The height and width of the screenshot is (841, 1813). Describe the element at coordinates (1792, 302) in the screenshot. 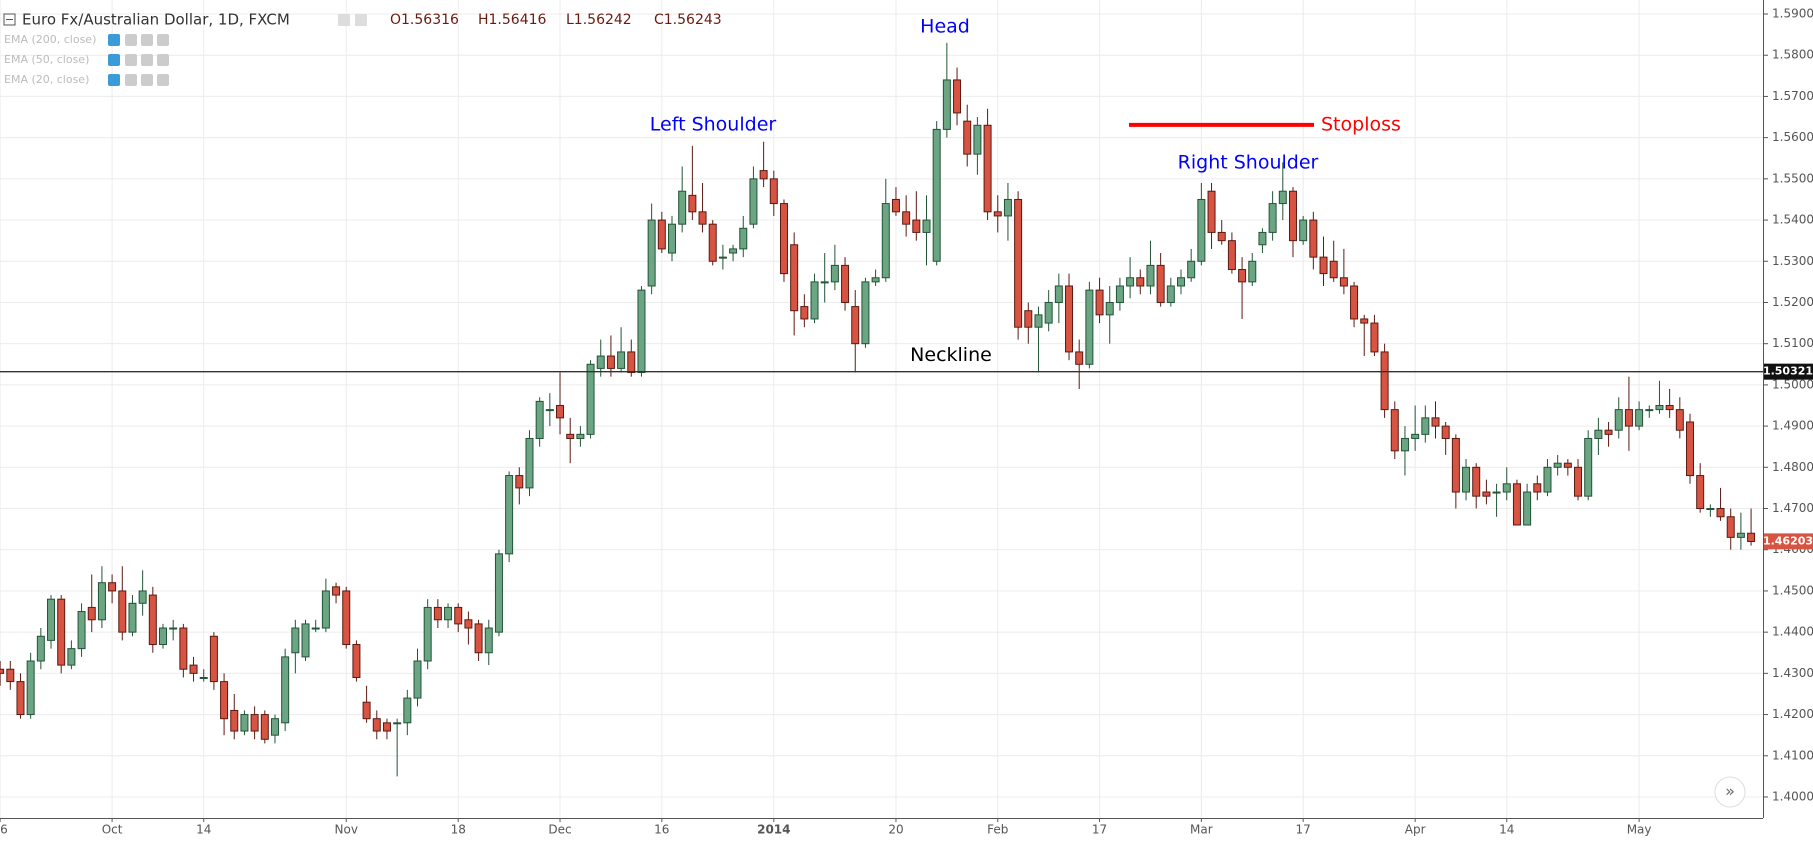

I see `y-tick-label: 1.52000` at that location.